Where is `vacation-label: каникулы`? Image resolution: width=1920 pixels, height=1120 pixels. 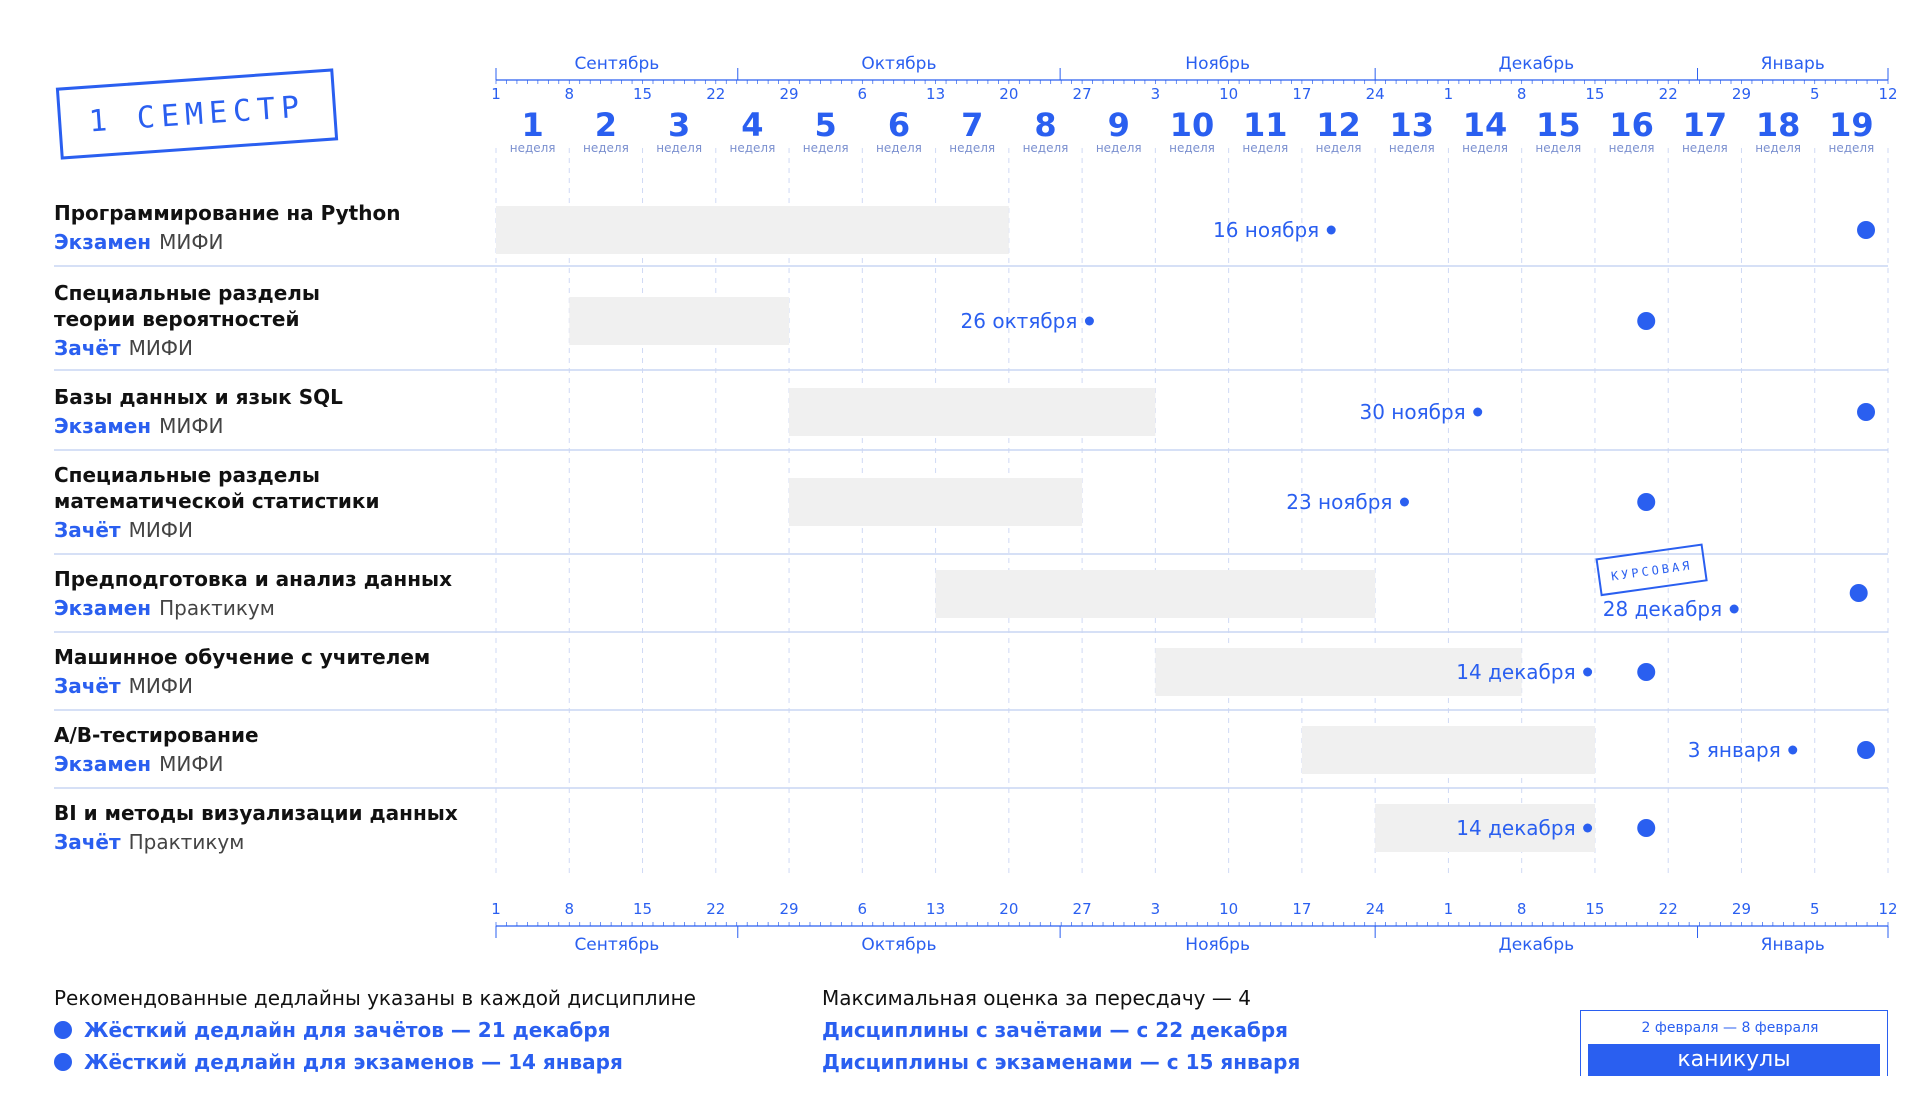 vacation-label: каникулы is located at coordinates (1734, 1060).